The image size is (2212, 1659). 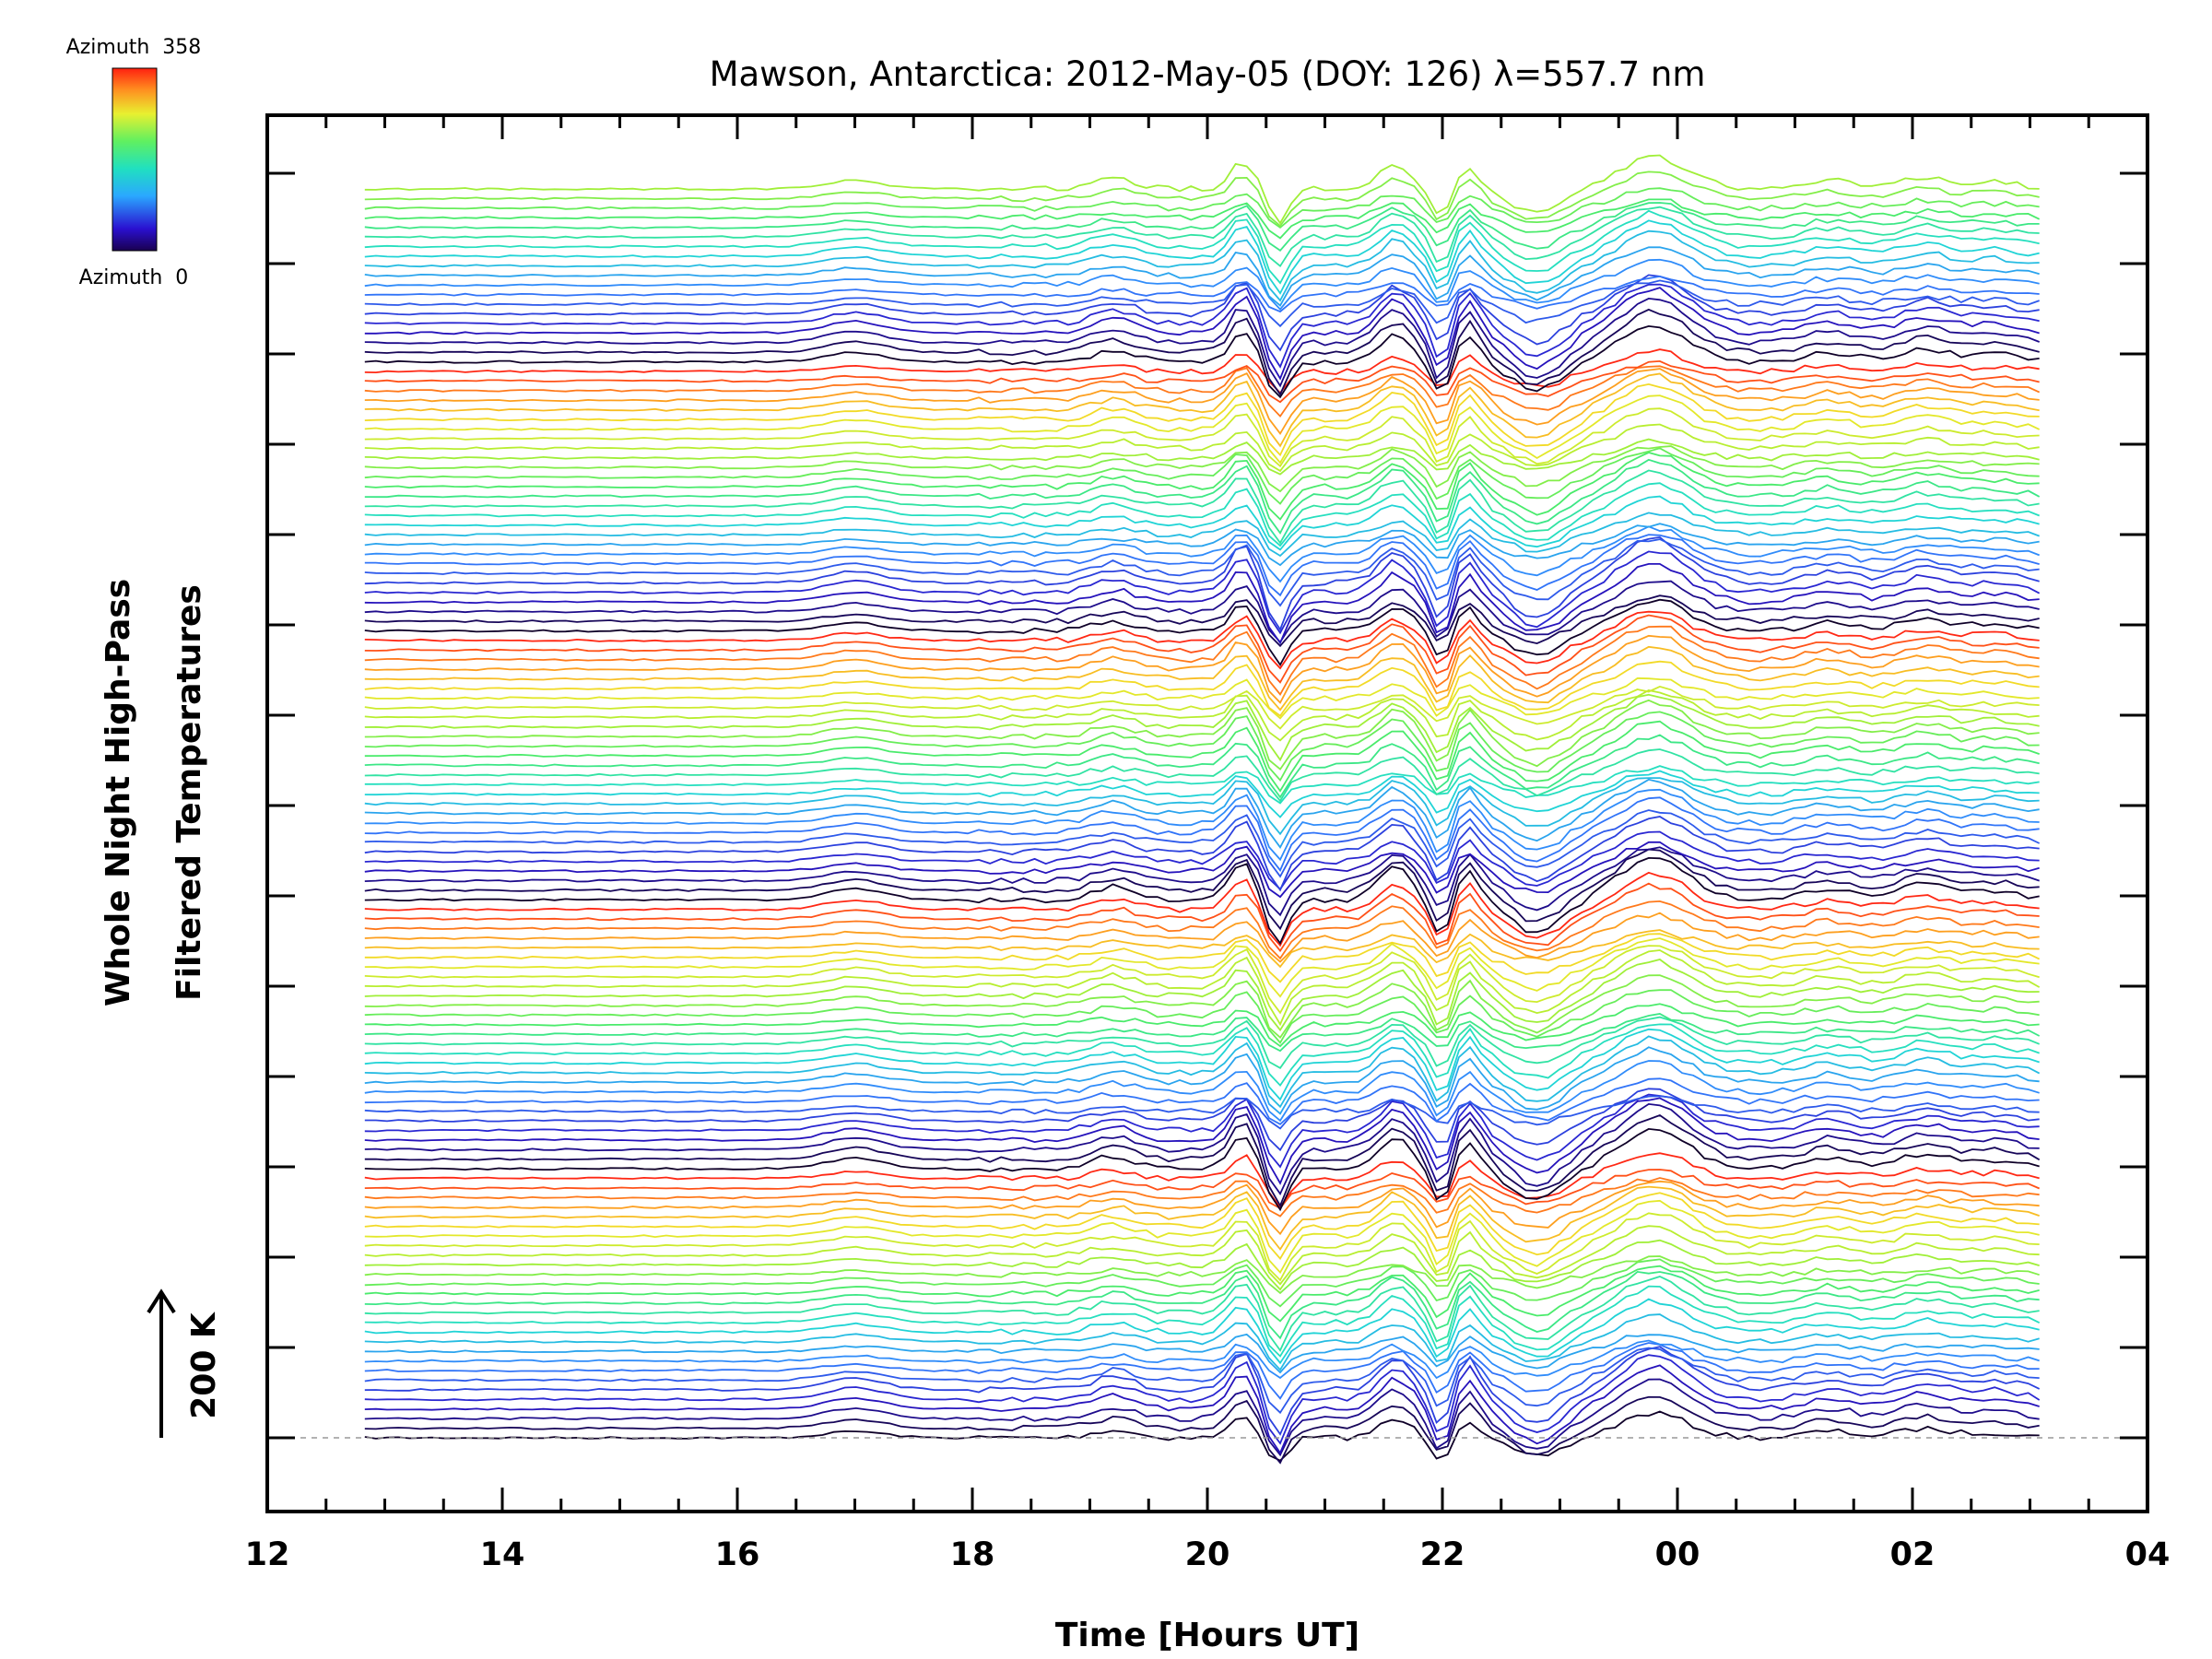 I want to click on scale-bar-label: 200 K, so click(x=204, y=1365).